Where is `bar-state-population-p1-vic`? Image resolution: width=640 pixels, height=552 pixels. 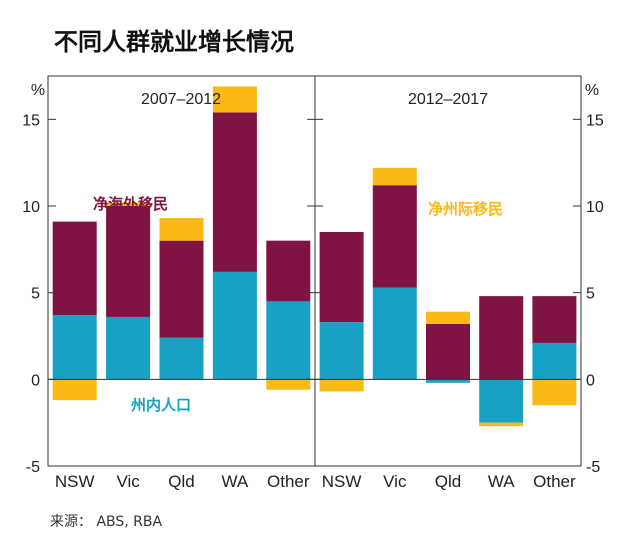 bar-state-population-p1-vic is located at coordinates (128, 348).